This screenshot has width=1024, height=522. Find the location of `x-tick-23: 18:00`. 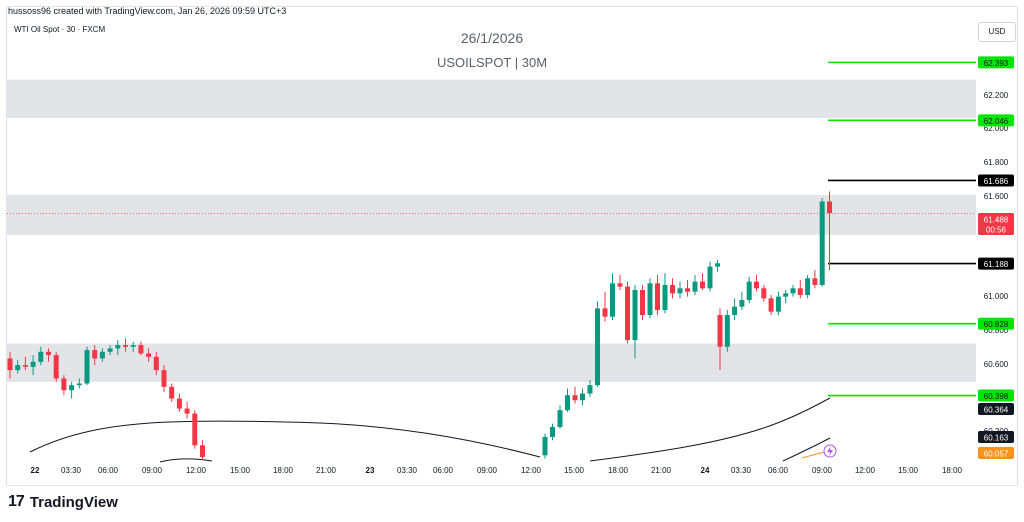

x-tick-23: 18:00 is located at coordinates (952, 470).